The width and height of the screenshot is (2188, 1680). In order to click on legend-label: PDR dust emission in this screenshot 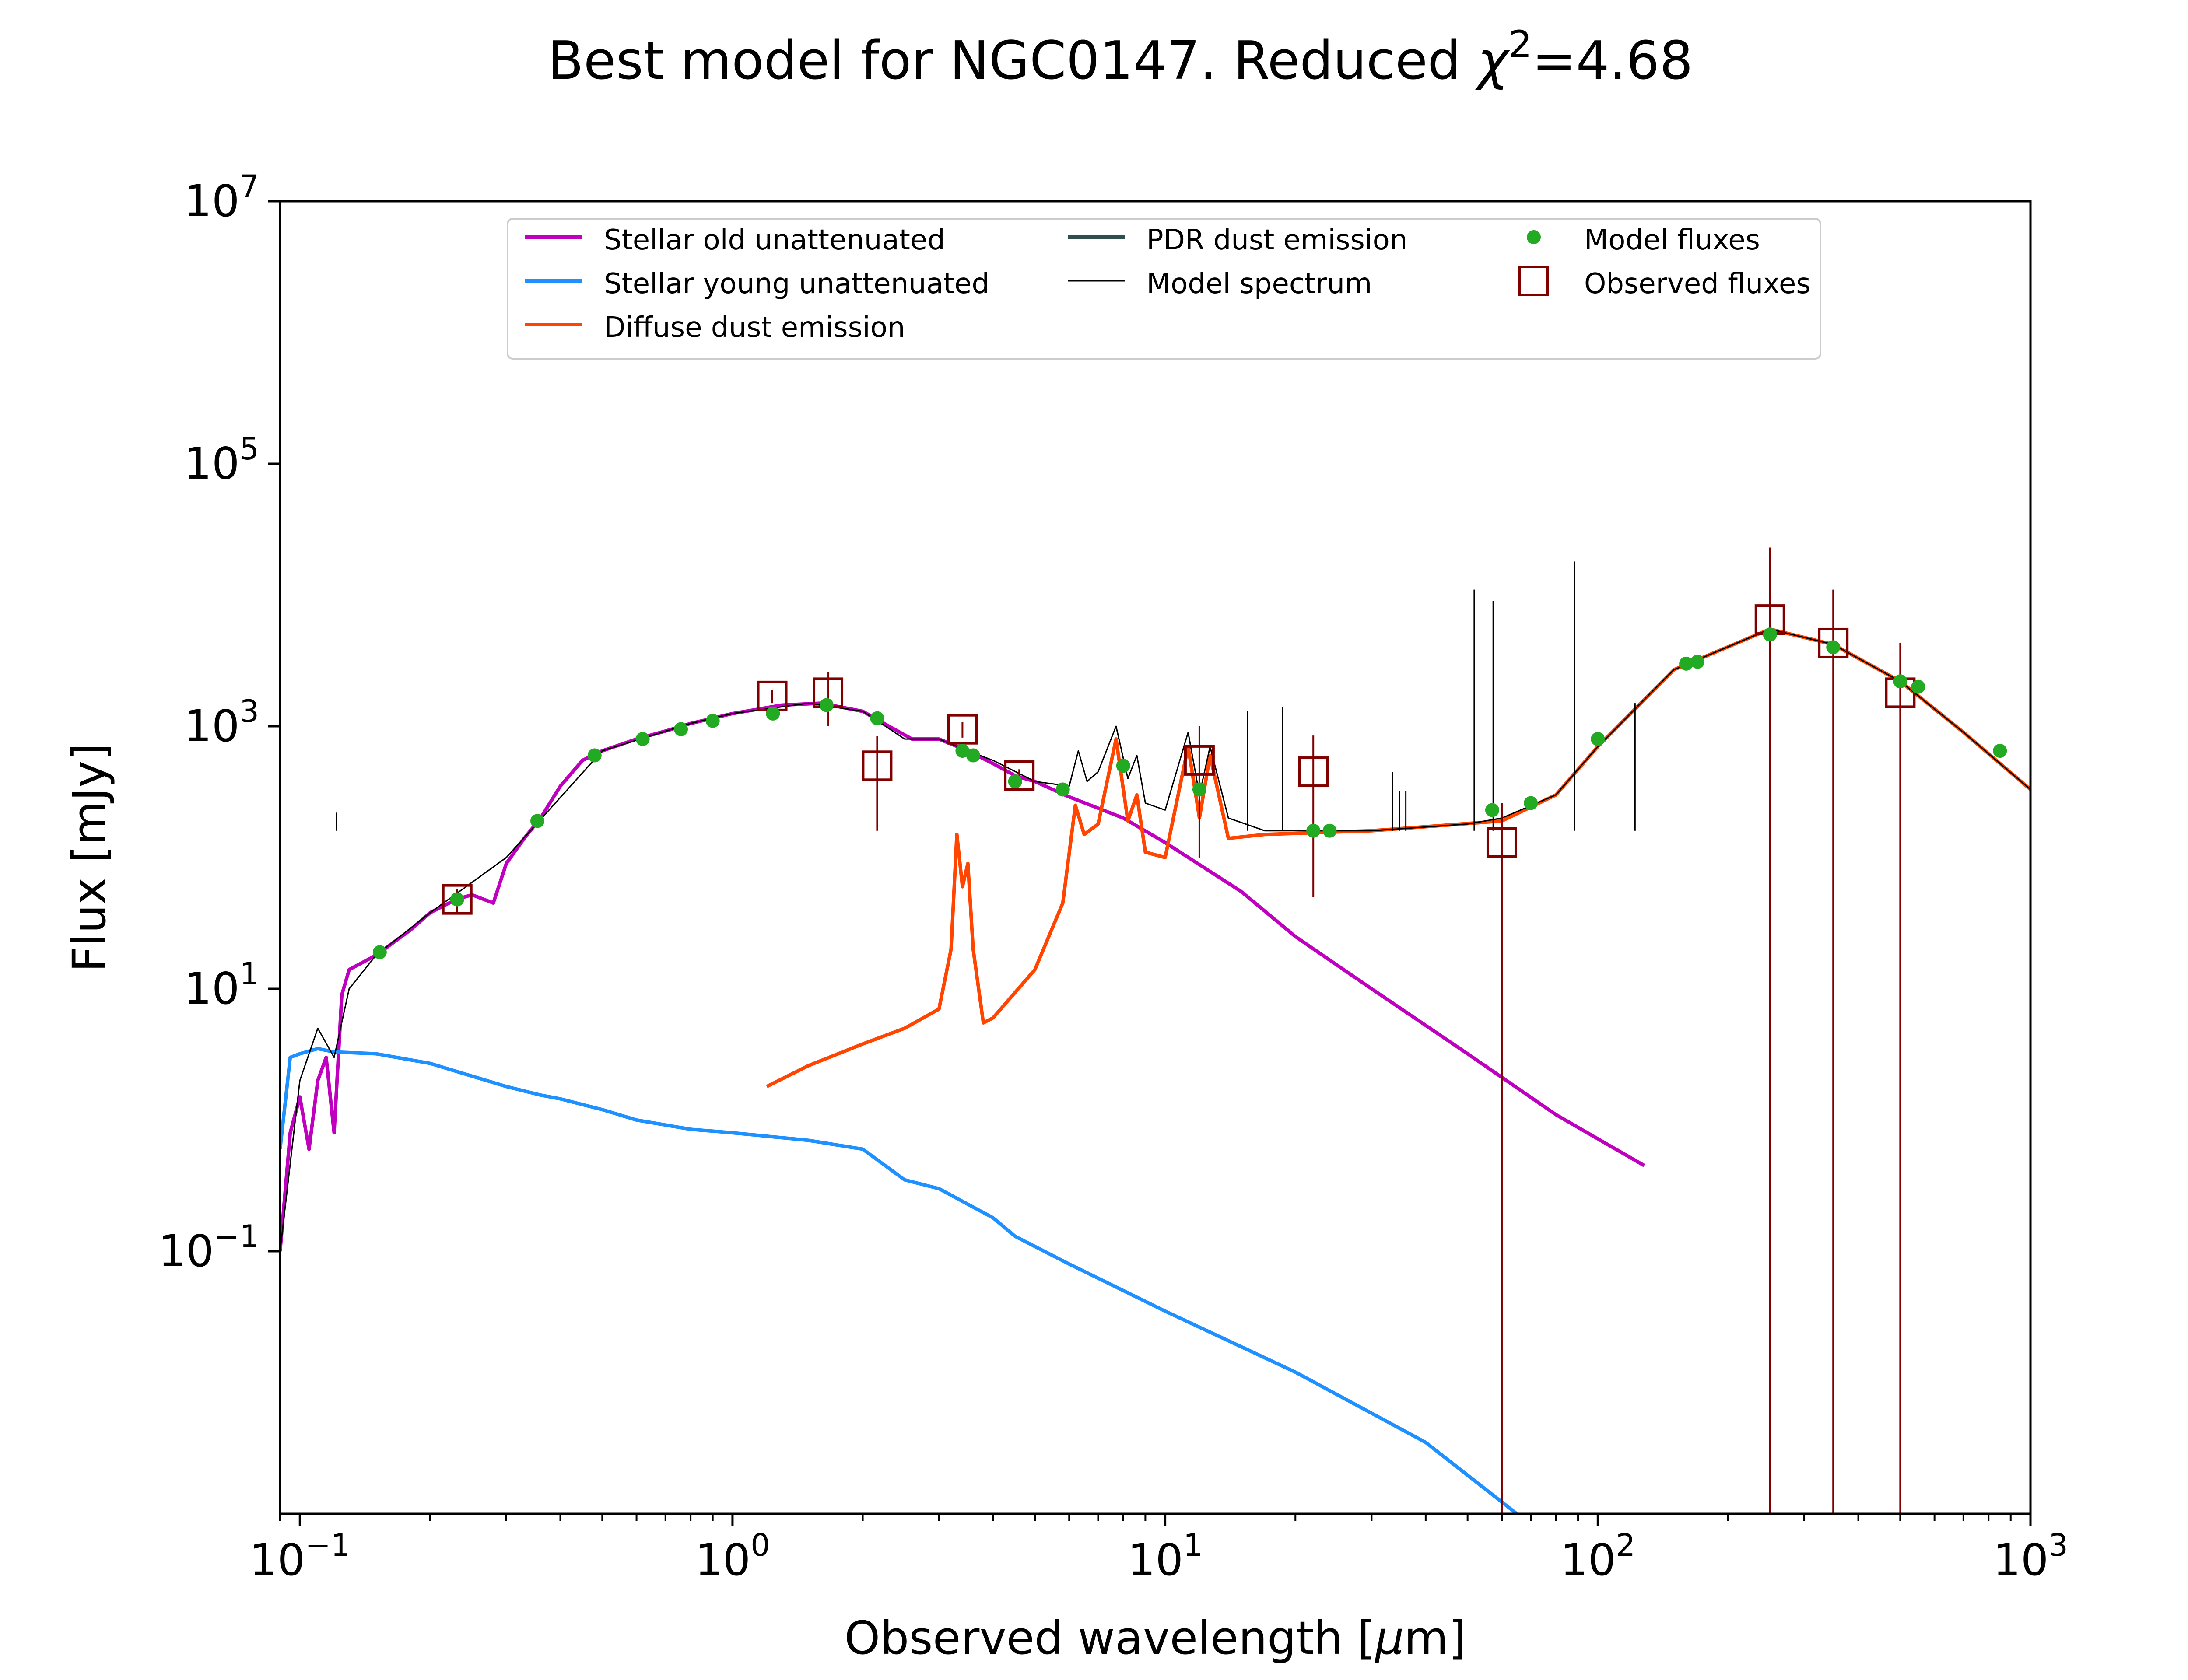, I will do `click(1277, 240)`.